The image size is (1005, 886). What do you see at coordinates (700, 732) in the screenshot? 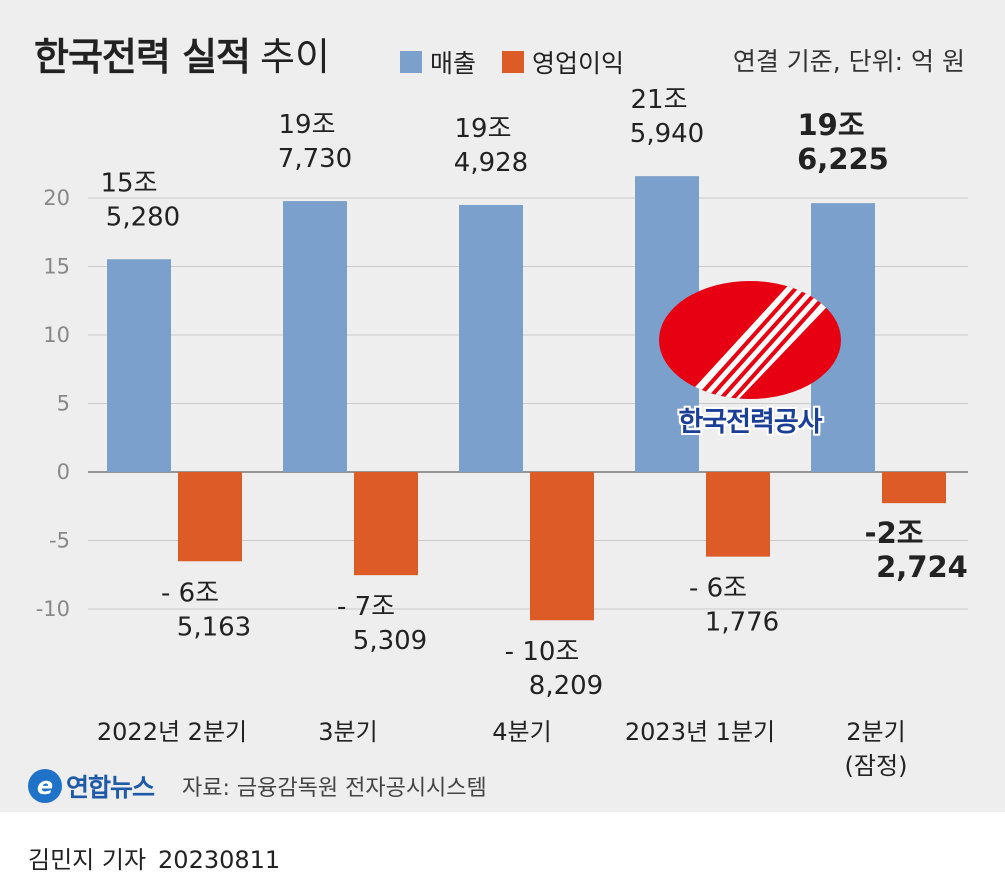
I see `x-category-label: 2023년 1분기` at bounding box center [700, 732].